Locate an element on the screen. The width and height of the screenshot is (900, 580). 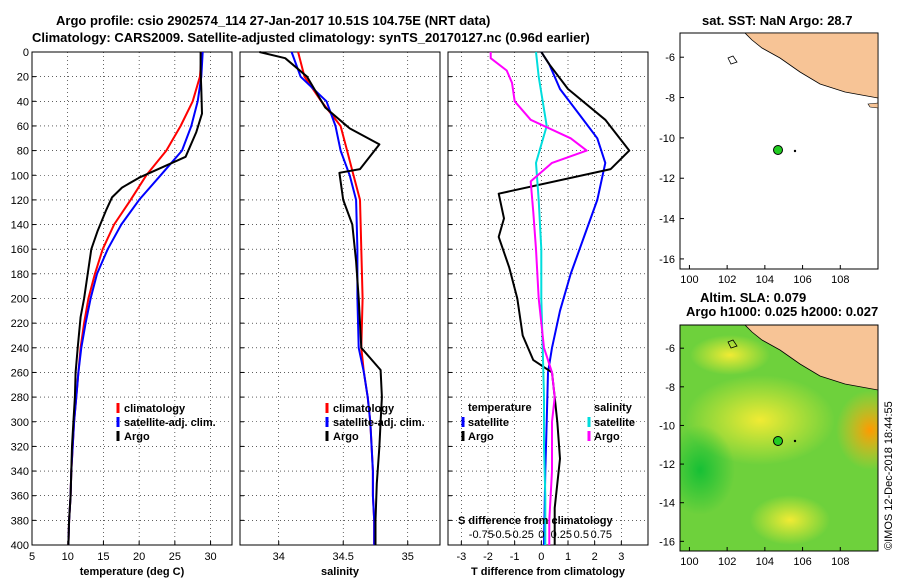
land-sumatra-java is located at coordinates (811, 66).